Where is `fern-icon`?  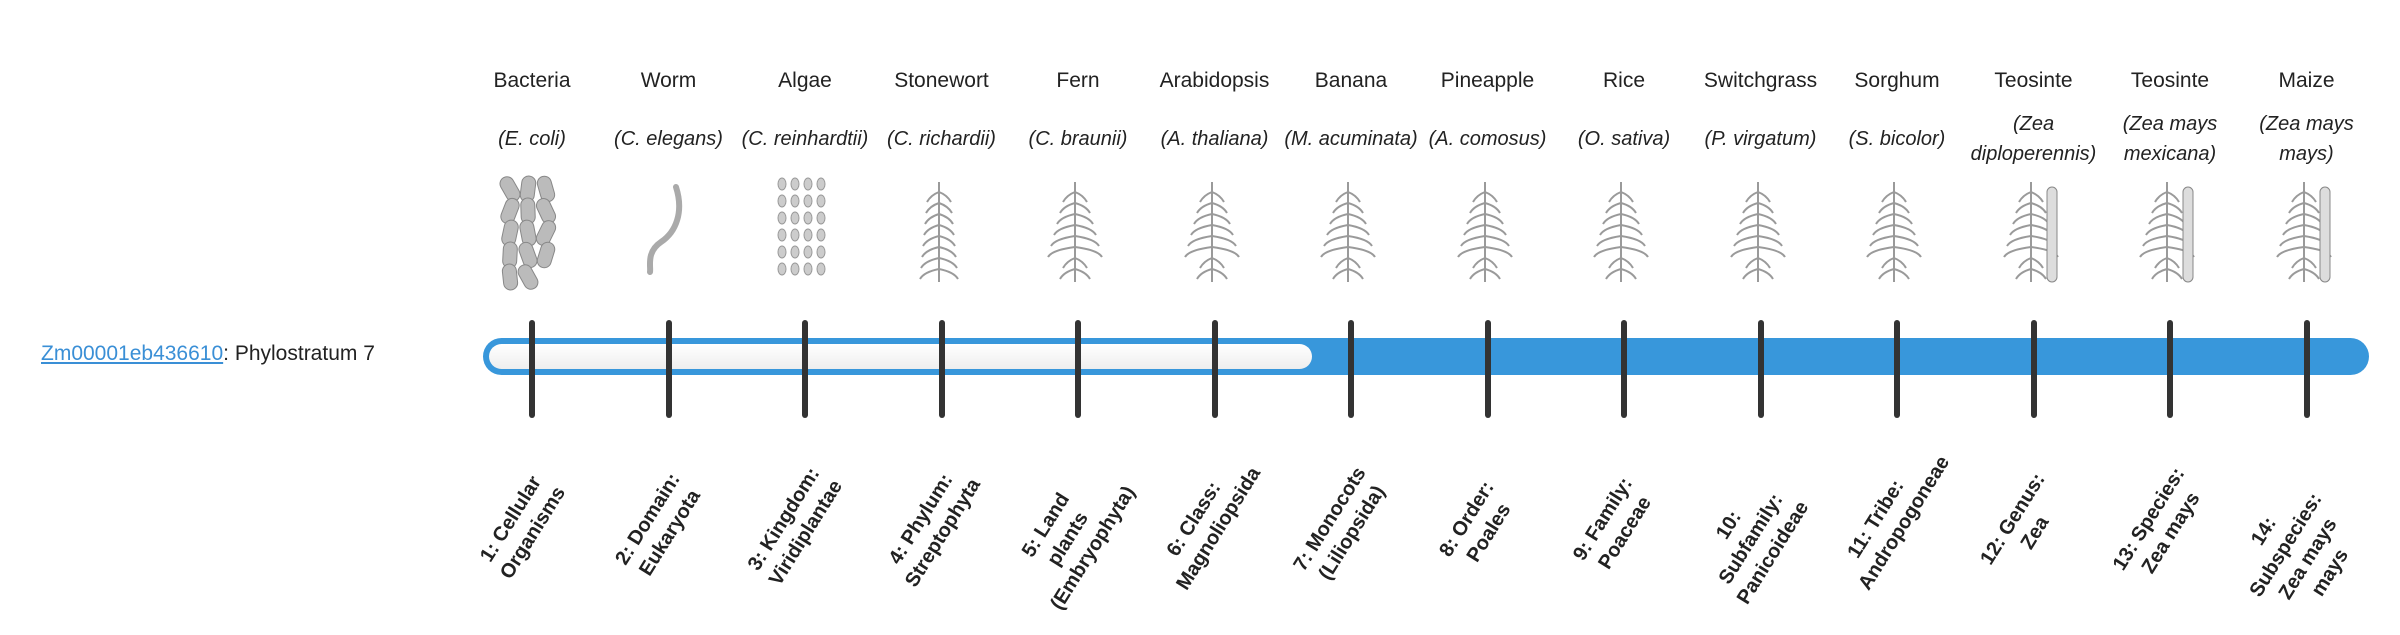 fern-icon is located at coordinates (1078, 232).